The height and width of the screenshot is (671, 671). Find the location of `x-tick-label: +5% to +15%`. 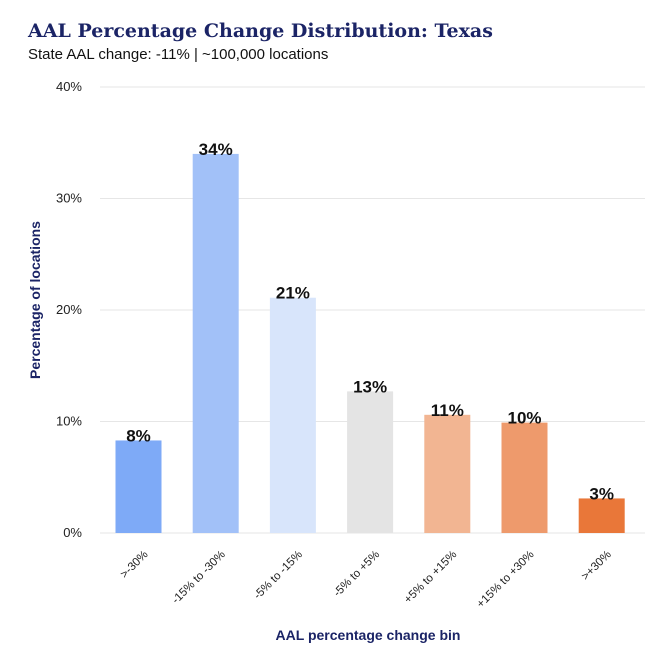

x-tick-label: +5% to +15% is located at coordinates (430, 577).